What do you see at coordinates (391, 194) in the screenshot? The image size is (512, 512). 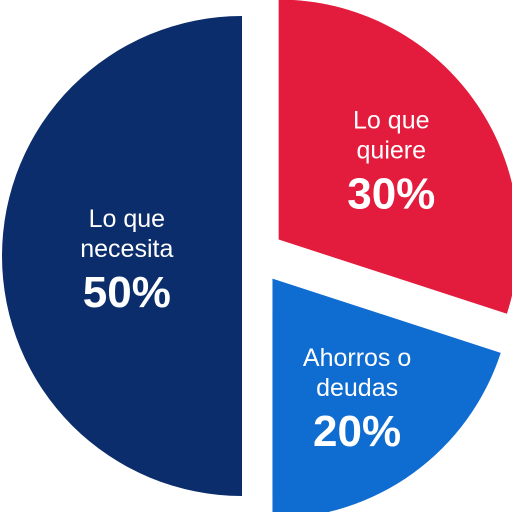 I see `slice-value-label-0: 30%` at bounding box center [391, 194].